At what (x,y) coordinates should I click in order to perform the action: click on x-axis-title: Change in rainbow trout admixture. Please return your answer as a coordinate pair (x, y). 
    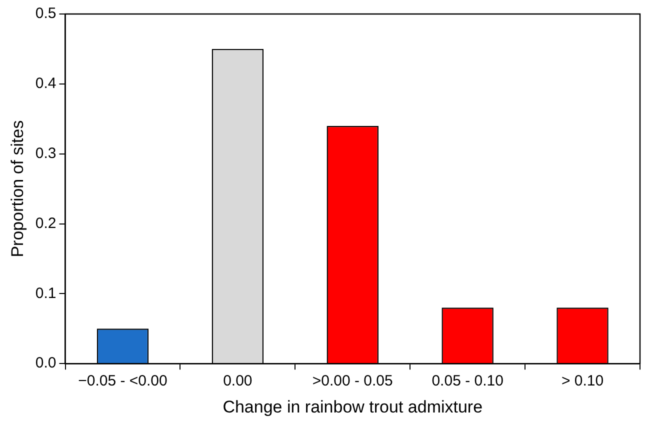
    Looking at the image, I should click on (352, 406).